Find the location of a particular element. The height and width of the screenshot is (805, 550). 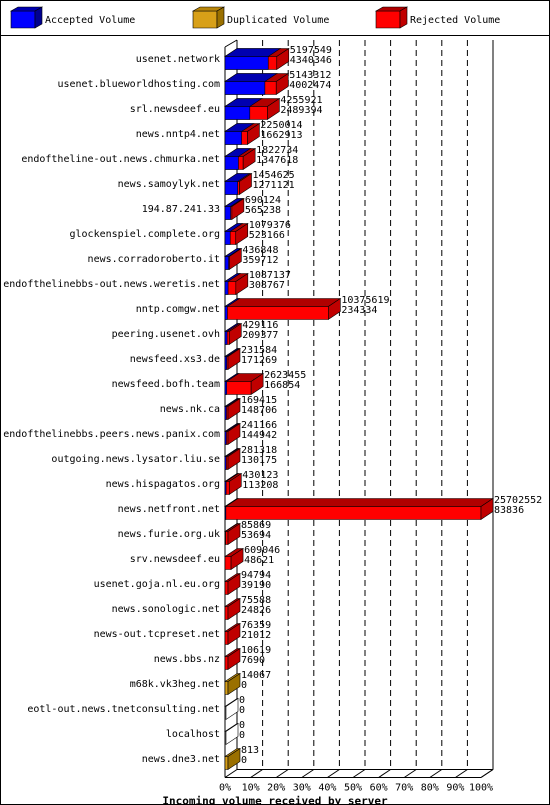

server-label: localhost is located at coordinates (193, 734).